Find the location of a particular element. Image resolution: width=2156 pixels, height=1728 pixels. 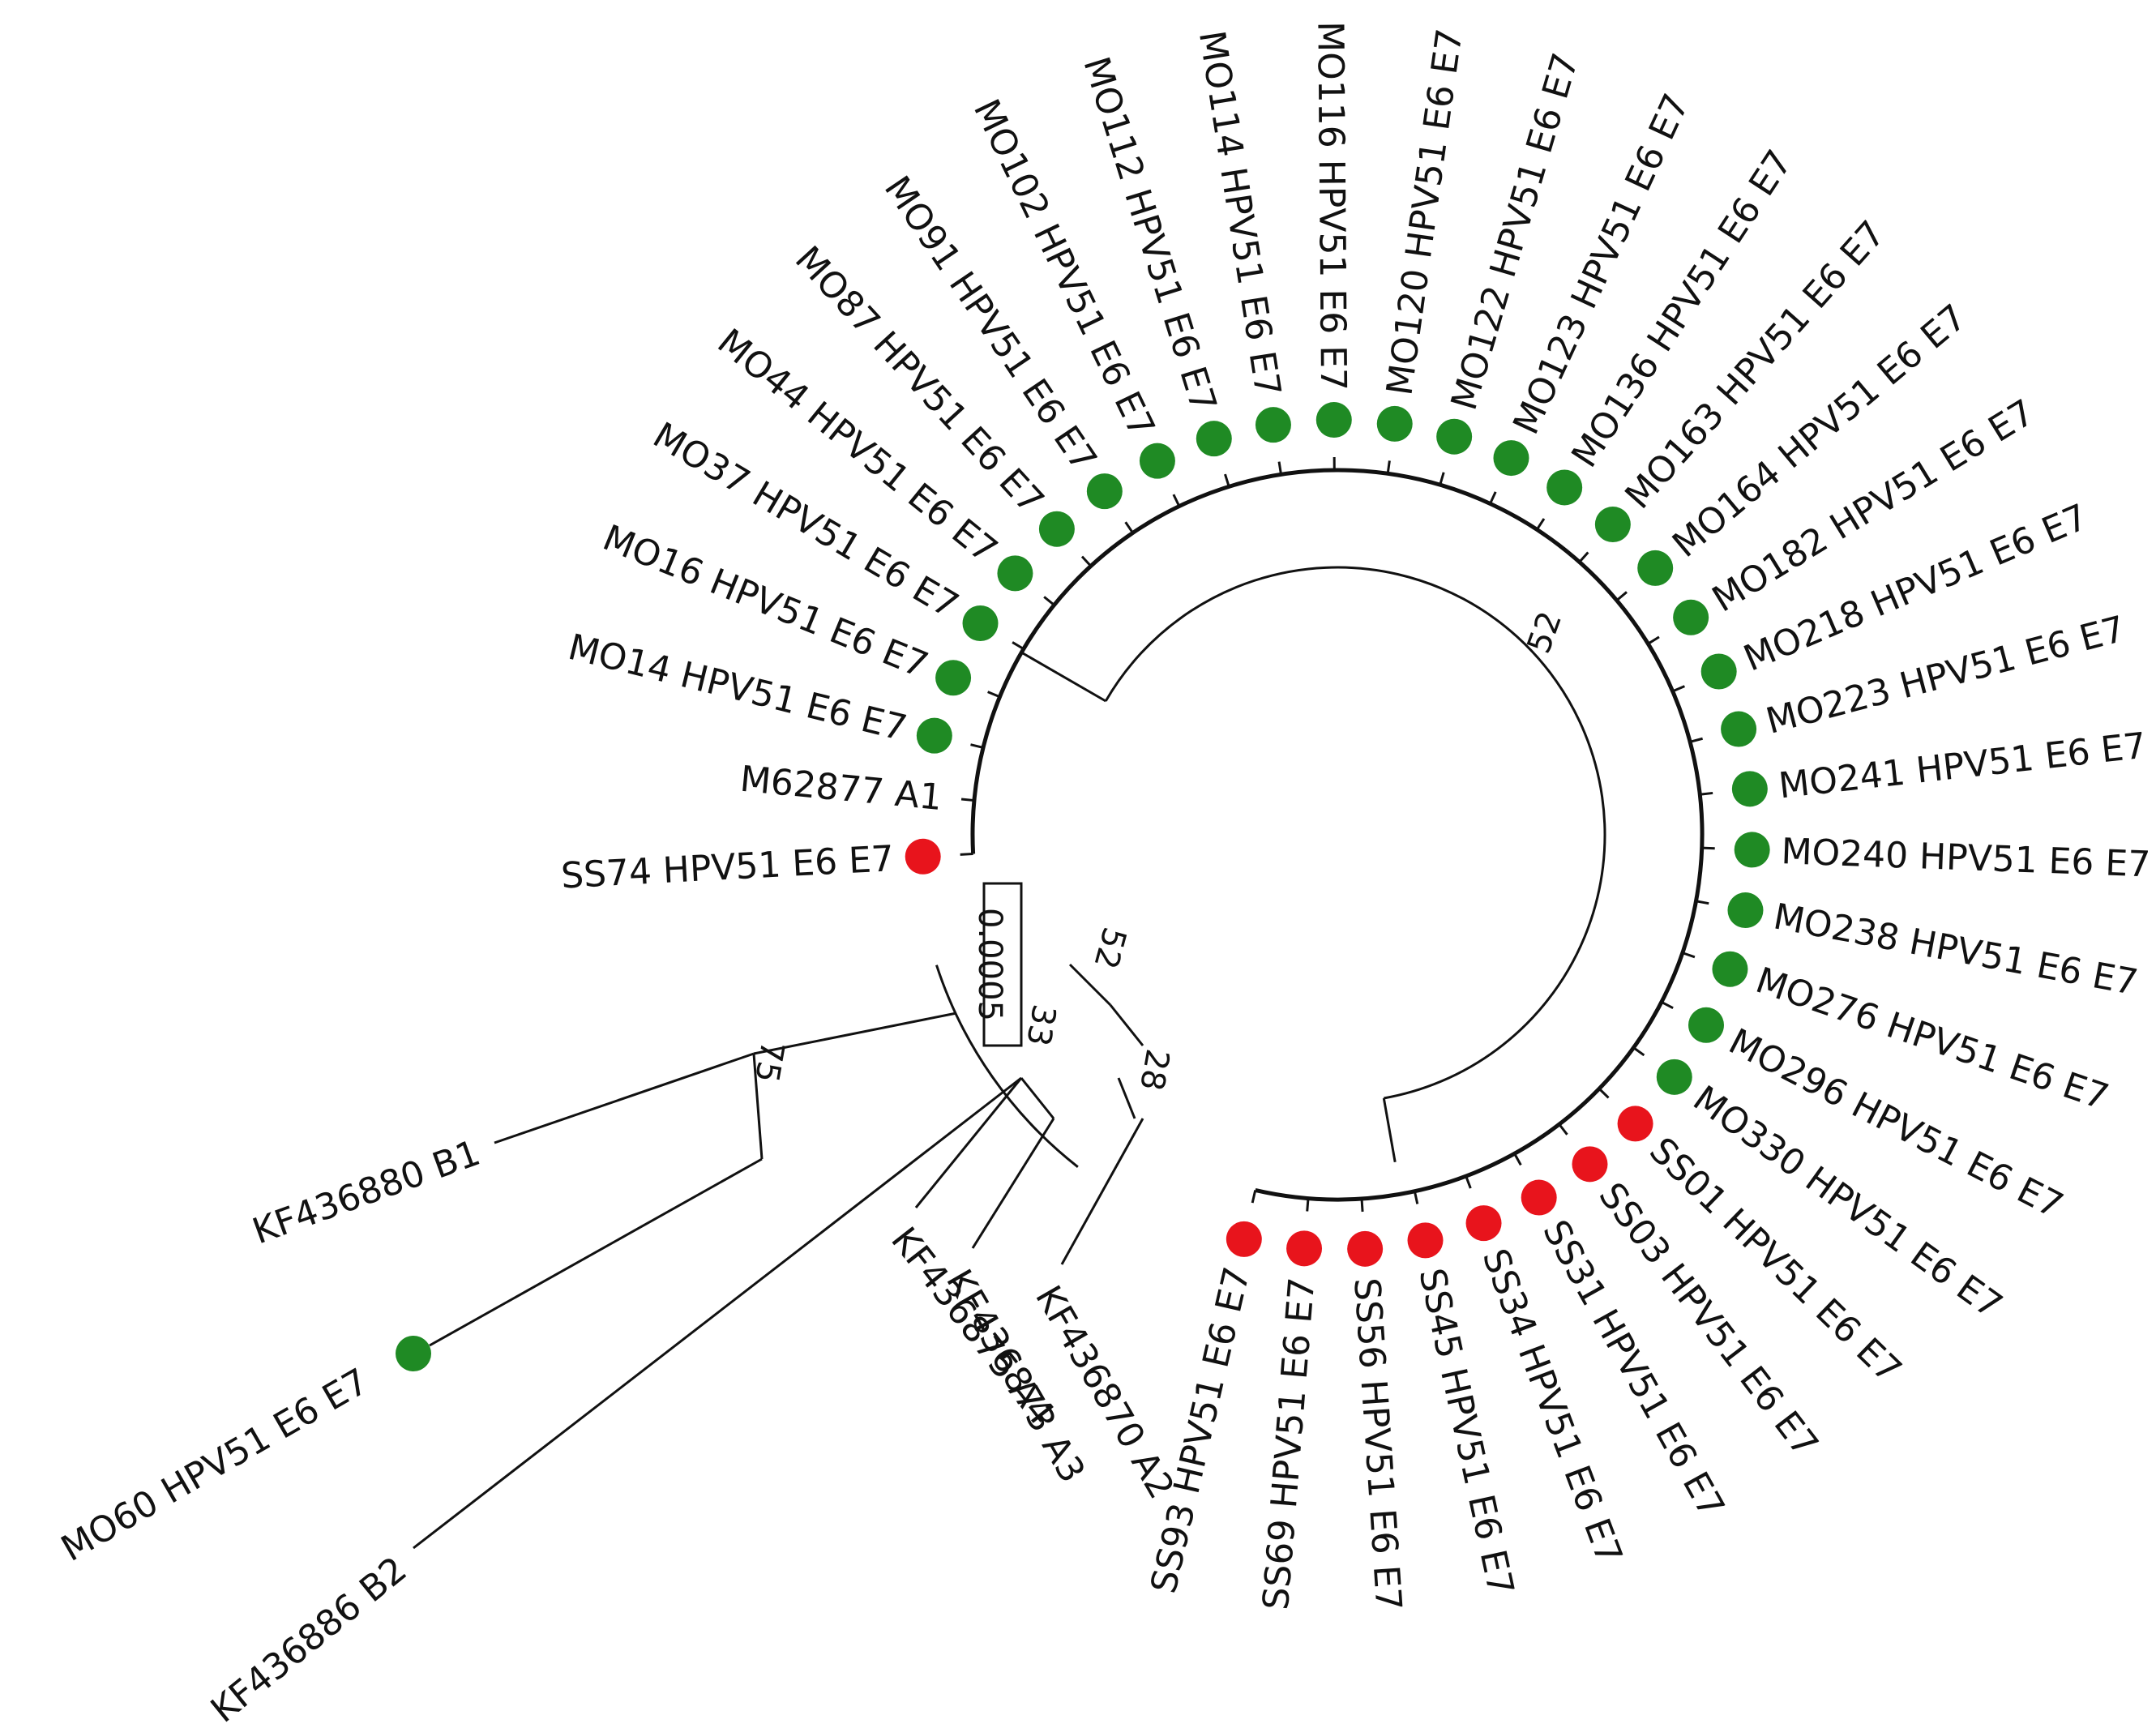

bootstrap-value: 75 is located at coordinates (769, 1061).